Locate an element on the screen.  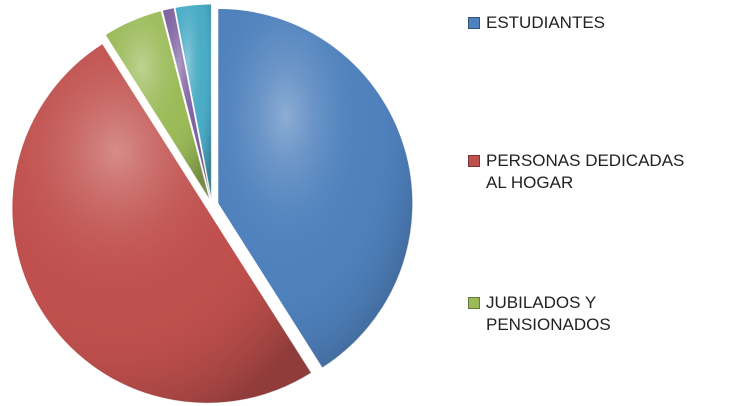
legend-entry: PERSONAS DEDICADAS AL HOGAR is located at coordinates (588, 172).